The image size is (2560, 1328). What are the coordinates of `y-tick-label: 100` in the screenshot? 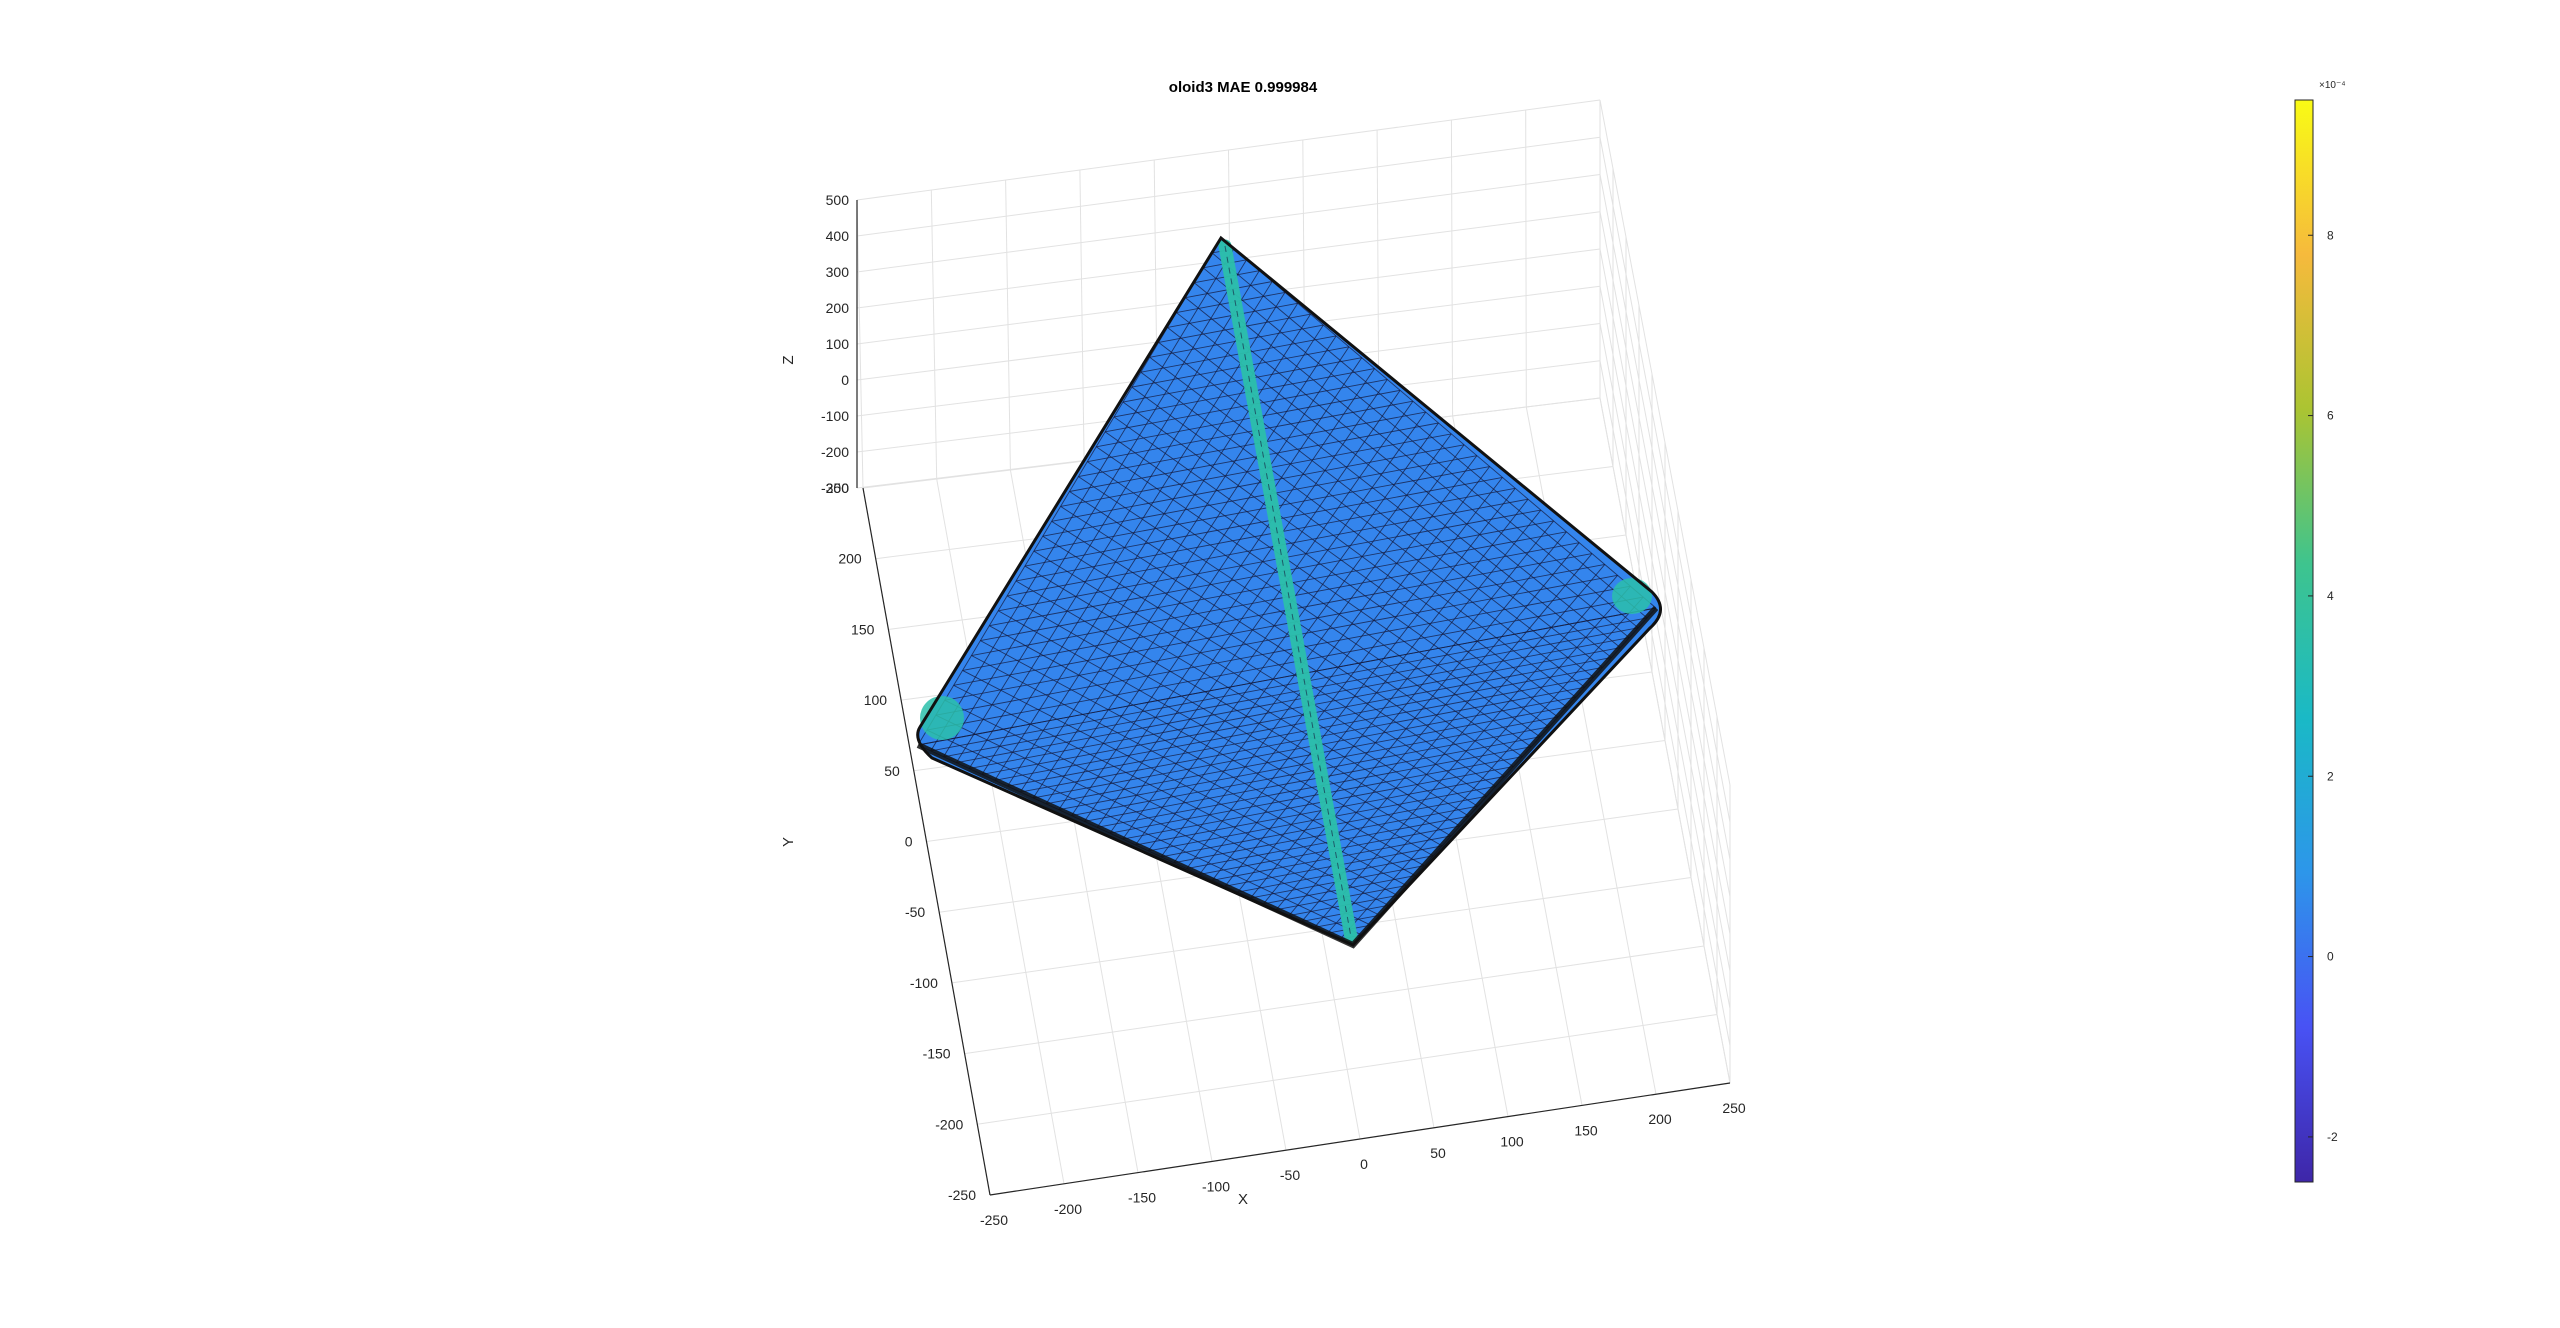 It's located at (876, 700).